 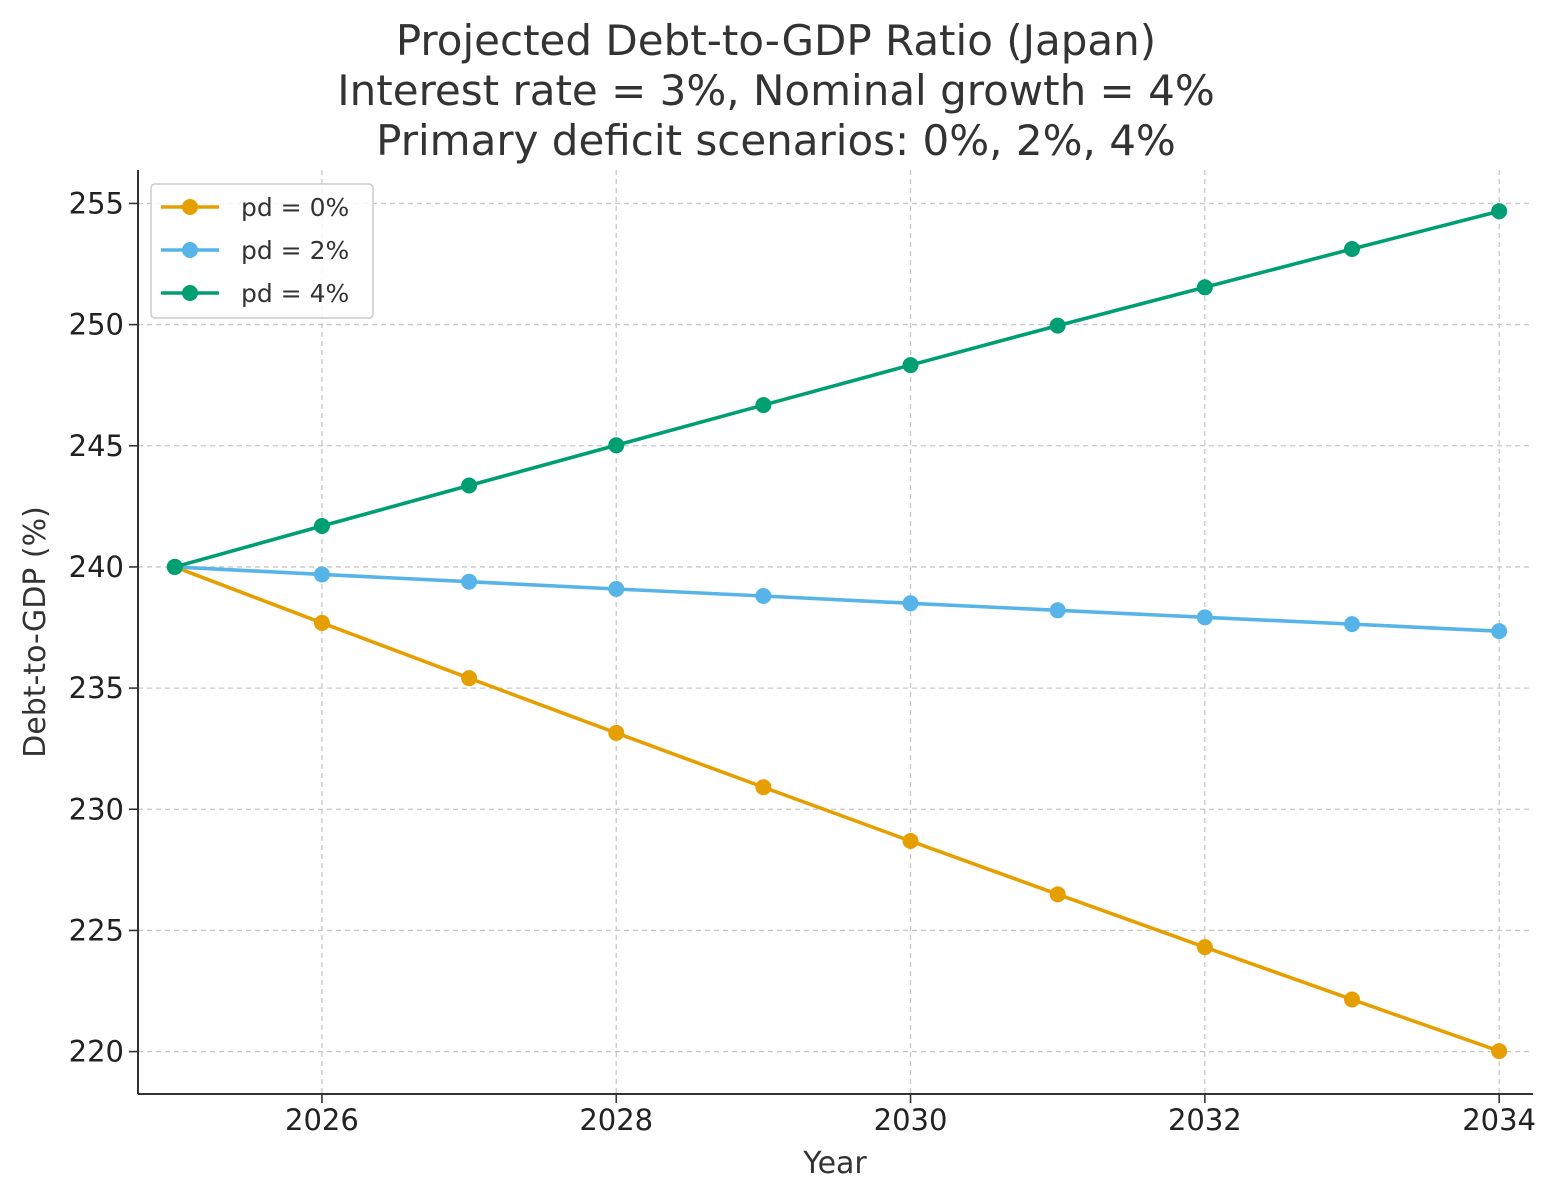 I want to click on y-tick-label: 235, so click(x=96, y=688).